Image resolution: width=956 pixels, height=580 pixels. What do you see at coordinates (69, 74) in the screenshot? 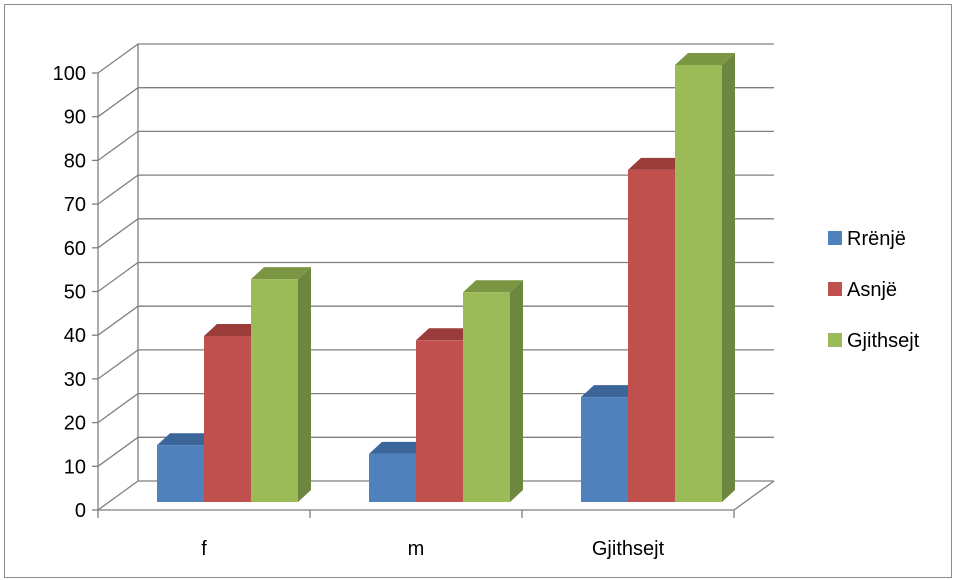
I see `y-tick-label-100: 100` at bounding box center [69, 74].